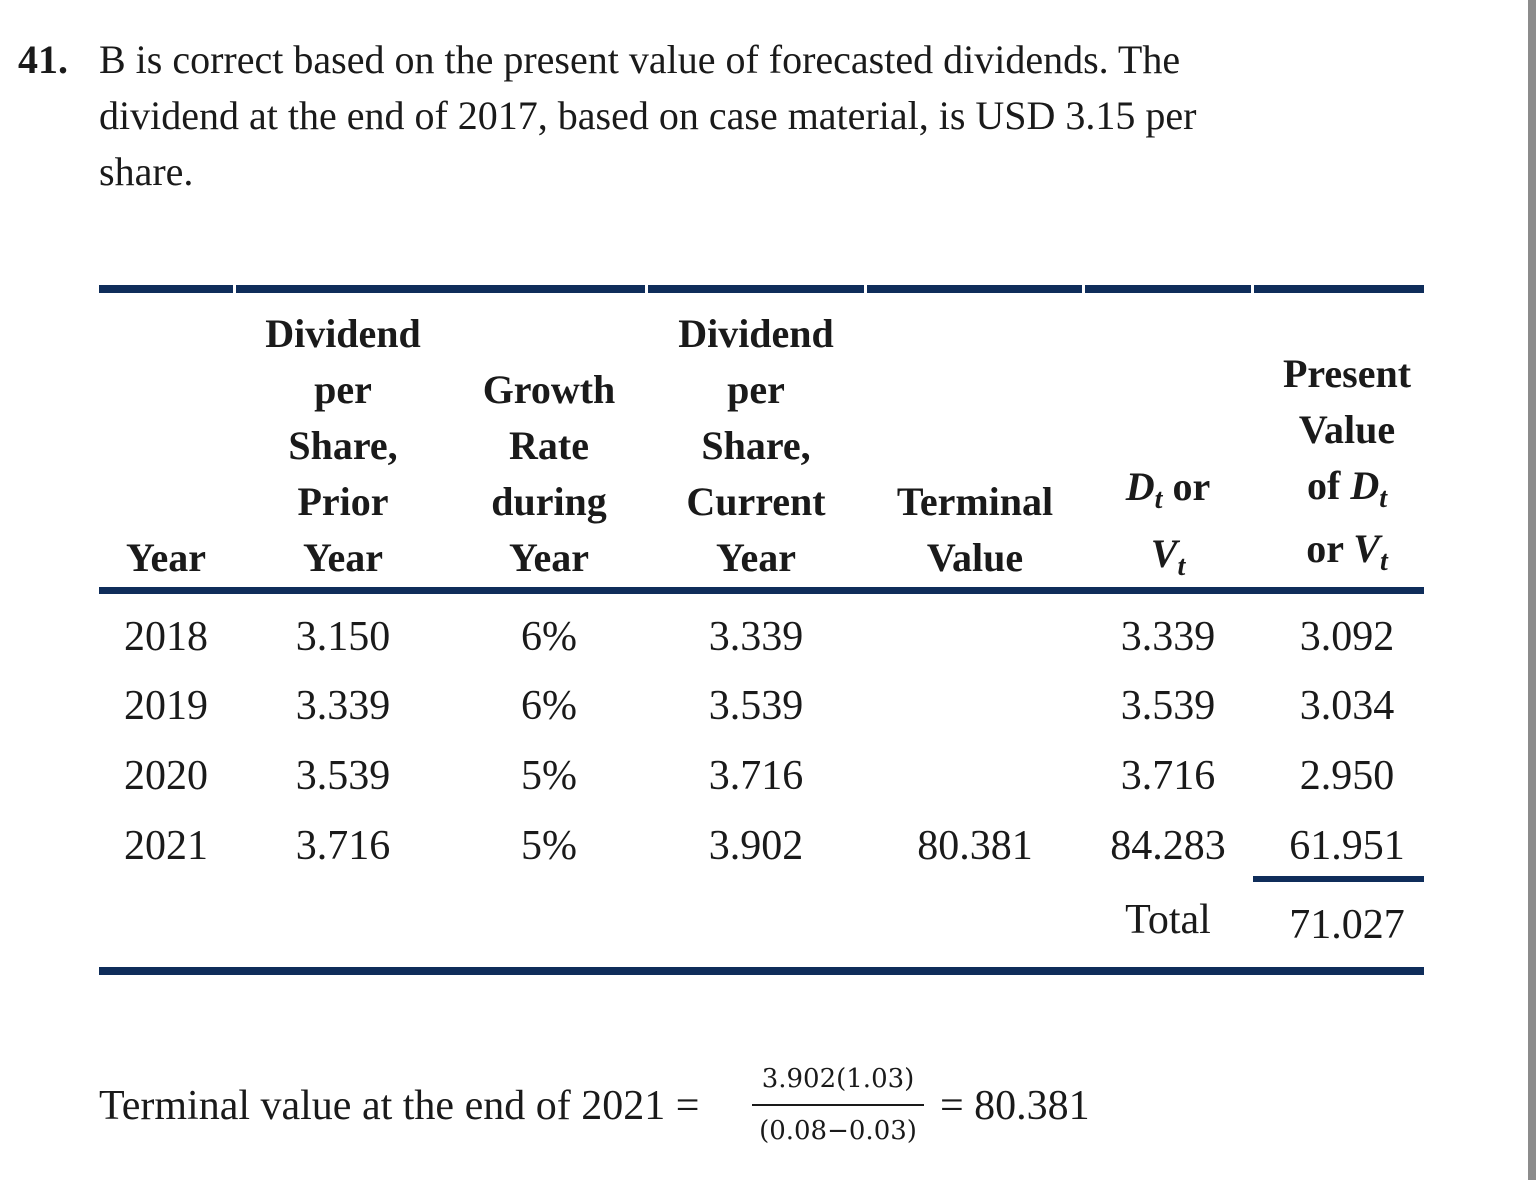 The height and width of the screenshot is (1180, 1536). Describe the element at coordinates (1168, 846) in the screenshot. I see `cell-dt-or-vt: 84.283` at that location.